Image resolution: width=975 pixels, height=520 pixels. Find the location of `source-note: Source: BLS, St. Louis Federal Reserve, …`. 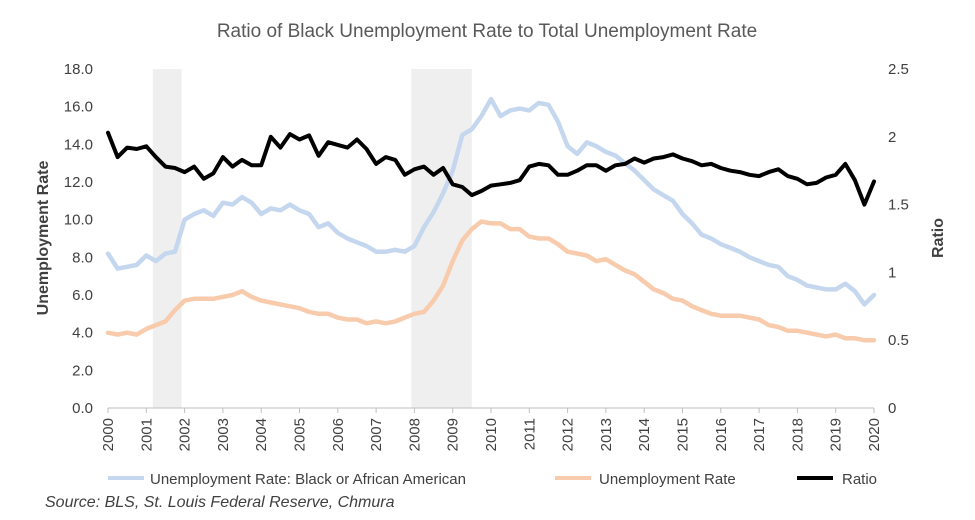

source-note: Source: BLS, St. Louis Federal Reserve, … is located at coordinates (220, 502).